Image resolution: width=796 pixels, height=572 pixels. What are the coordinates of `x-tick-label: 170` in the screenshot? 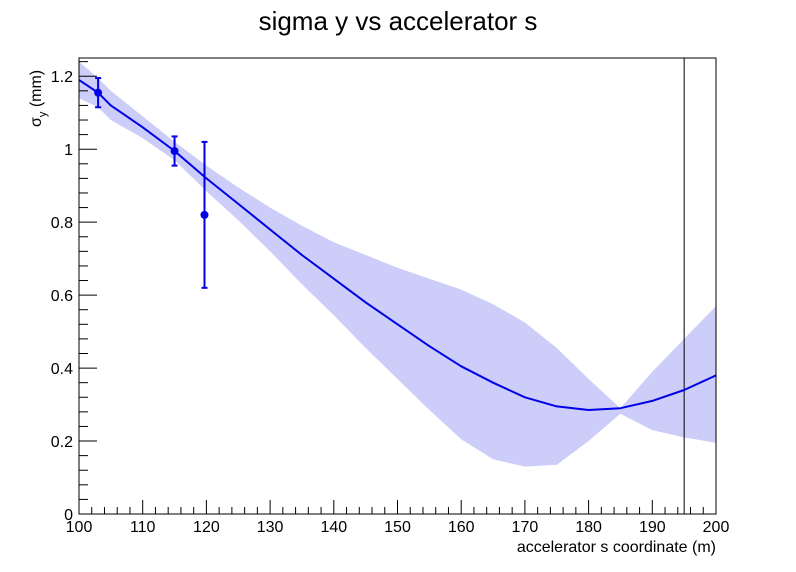 It's located at (525, 527).